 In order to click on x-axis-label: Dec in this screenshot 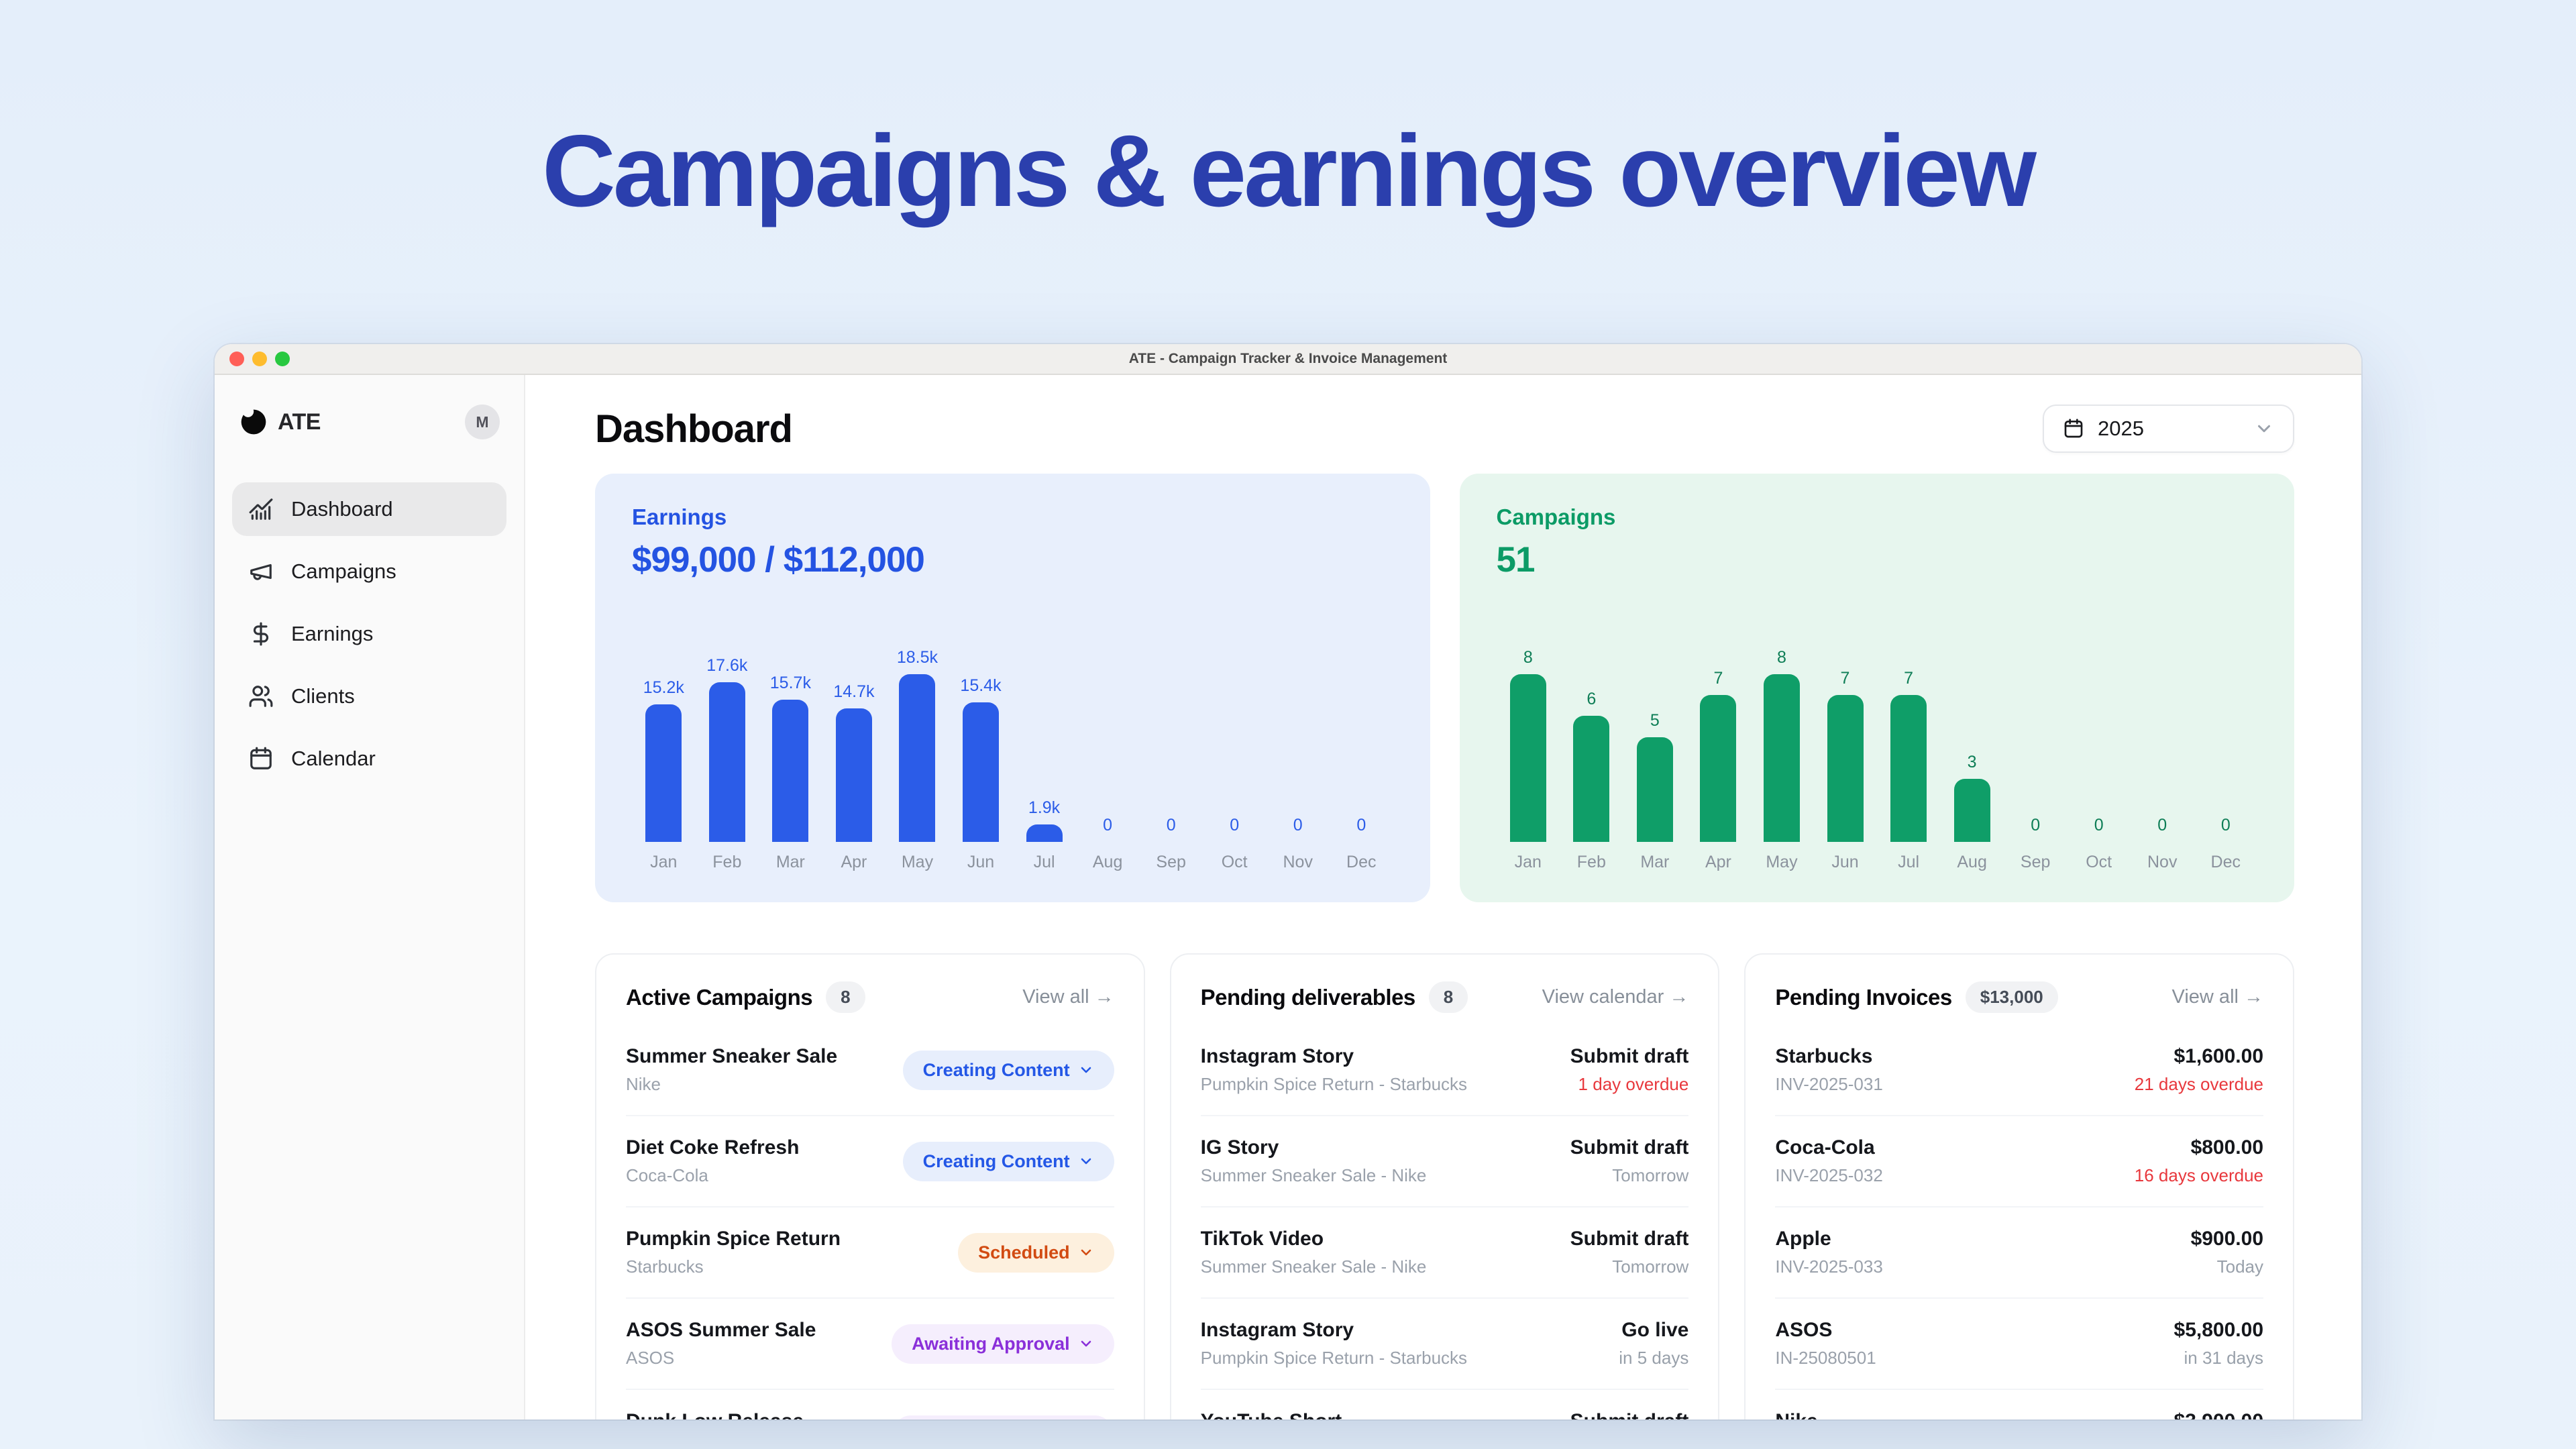, I will do `click(1361, 862)`.